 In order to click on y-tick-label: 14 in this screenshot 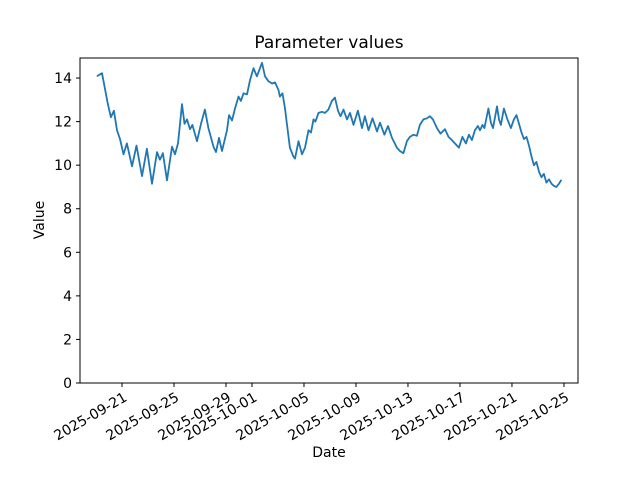, I will do `click(63, 79)`.